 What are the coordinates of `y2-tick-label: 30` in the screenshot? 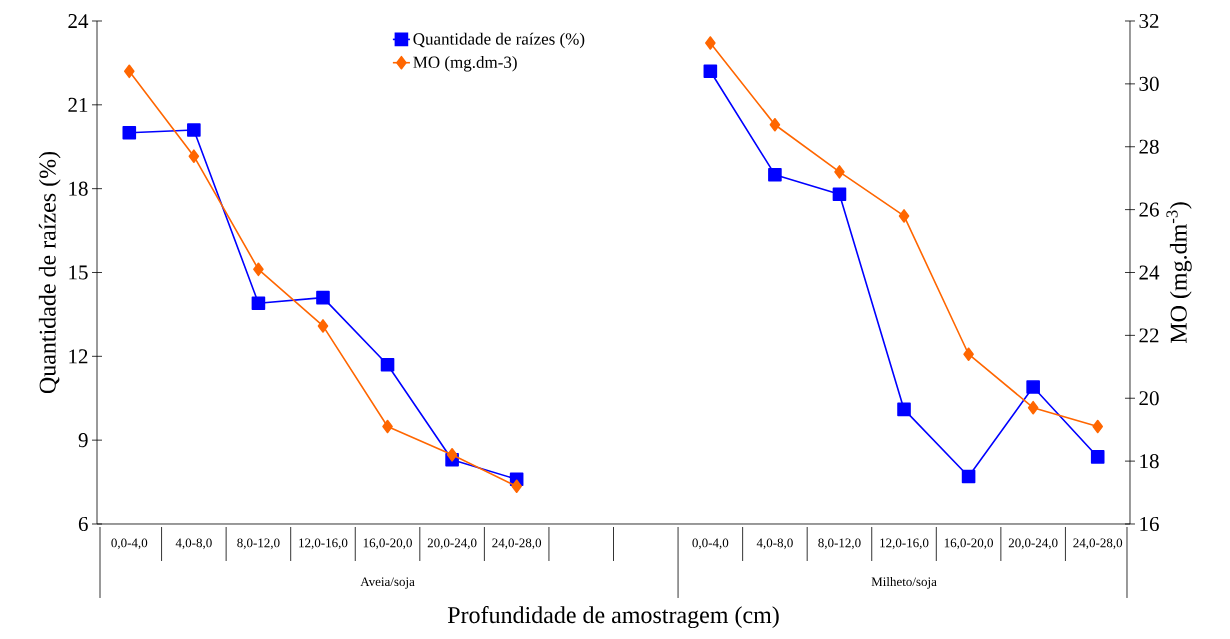 It's located at (1149, 83).